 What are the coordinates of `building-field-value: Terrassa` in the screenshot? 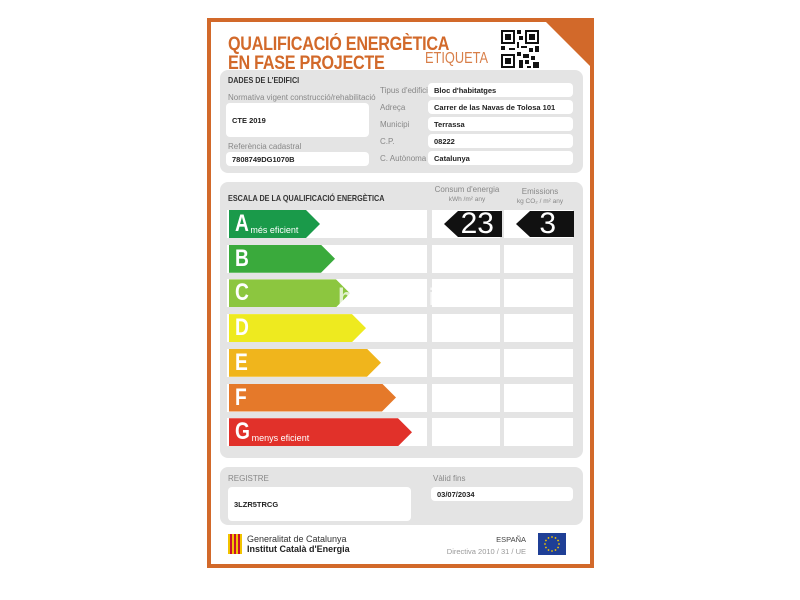 It's located at (500, 124).